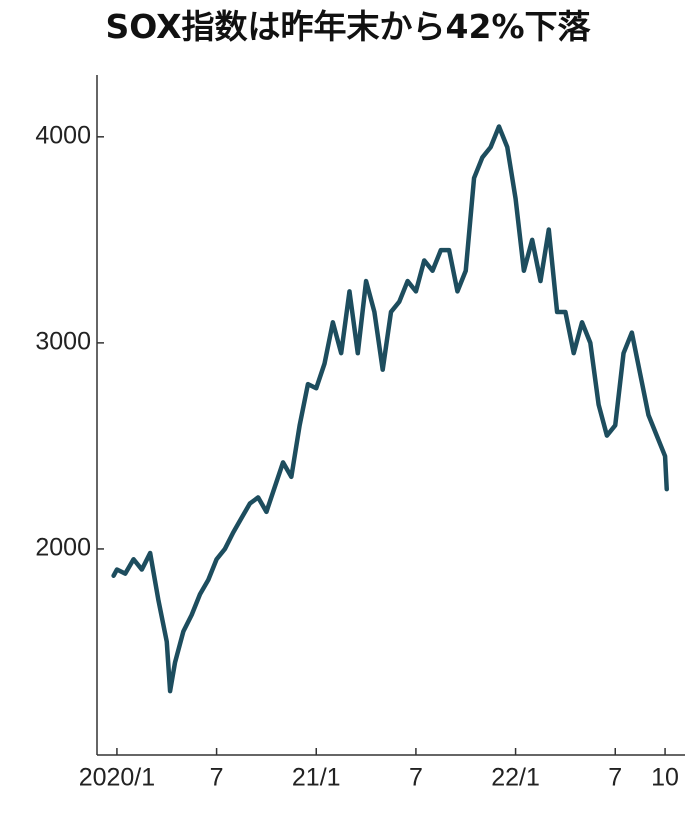 This screenshot has height=813, width=696. What do you see at coordinates (117, 778) in the screenshot?
I see `x-tick-label: 2020/1` at bounding box center [117, 778].